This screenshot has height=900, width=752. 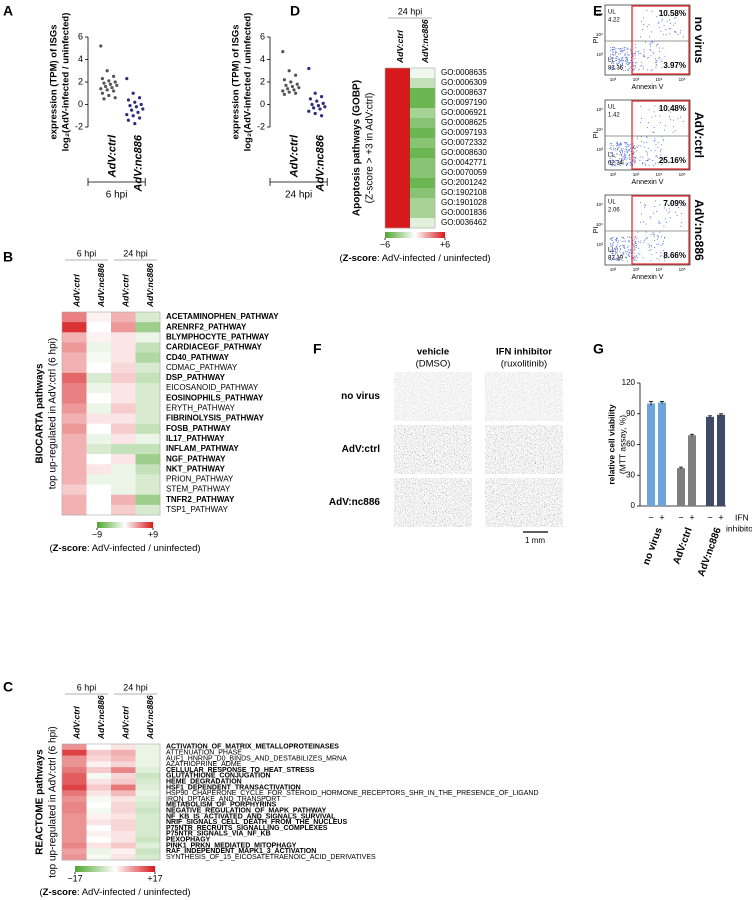 I want to click on row-label: EOSINOPHILS_PATHWAY, so click(x=215, y=397).